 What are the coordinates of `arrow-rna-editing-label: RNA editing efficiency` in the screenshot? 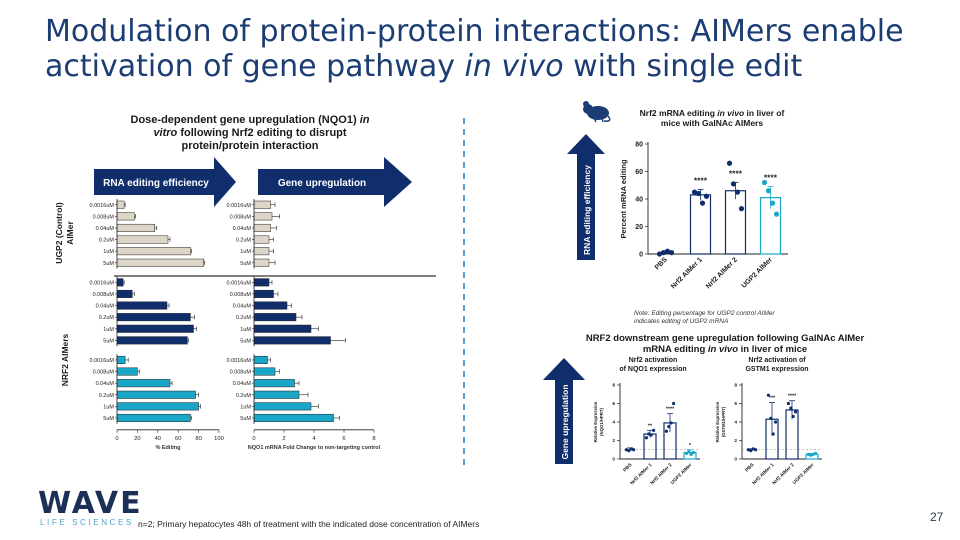 It's located at (156, 183).